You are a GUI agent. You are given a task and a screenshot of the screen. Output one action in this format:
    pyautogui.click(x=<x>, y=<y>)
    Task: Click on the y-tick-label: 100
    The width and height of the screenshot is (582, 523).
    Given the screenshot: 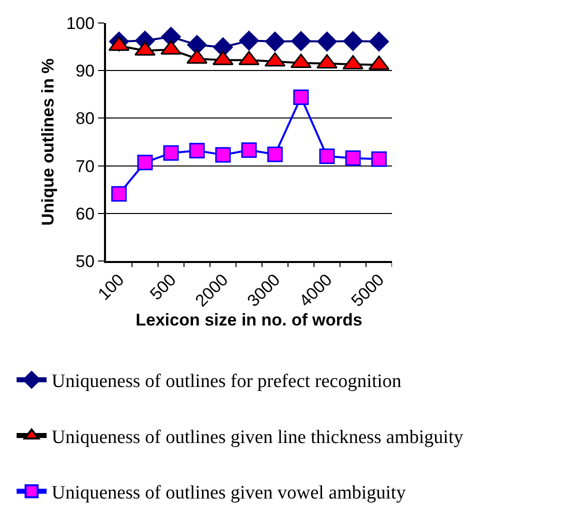 What is the action you would take?
    pyautogui.click(x=80, y=23)
    